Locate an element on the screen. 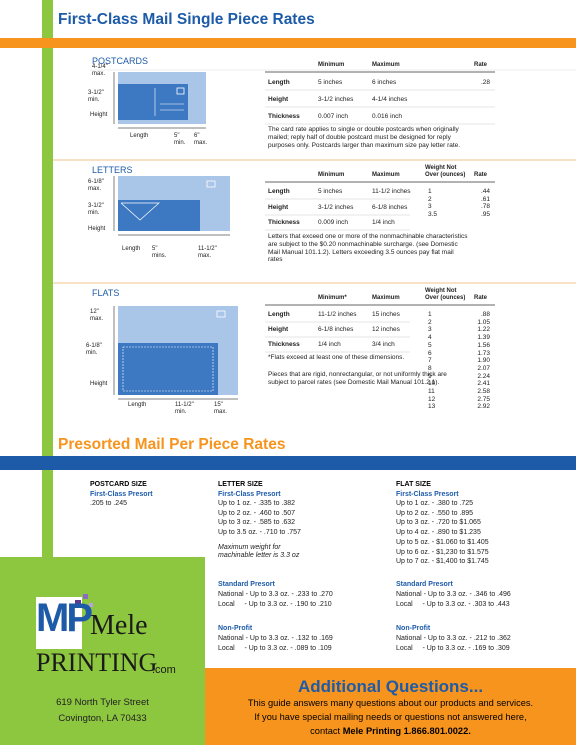 The width and height of the screenshot is (576, 745). weight: 9 is located at coordinates (430, 376).